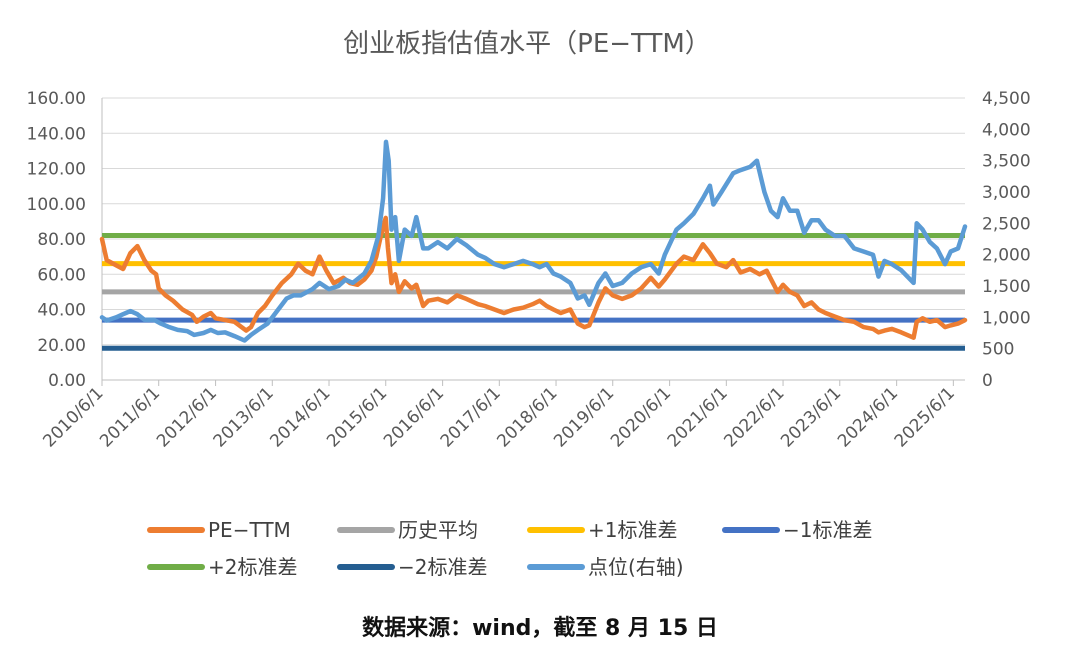  I want to click on legend-label: PE−TTM, so click(249, 530).